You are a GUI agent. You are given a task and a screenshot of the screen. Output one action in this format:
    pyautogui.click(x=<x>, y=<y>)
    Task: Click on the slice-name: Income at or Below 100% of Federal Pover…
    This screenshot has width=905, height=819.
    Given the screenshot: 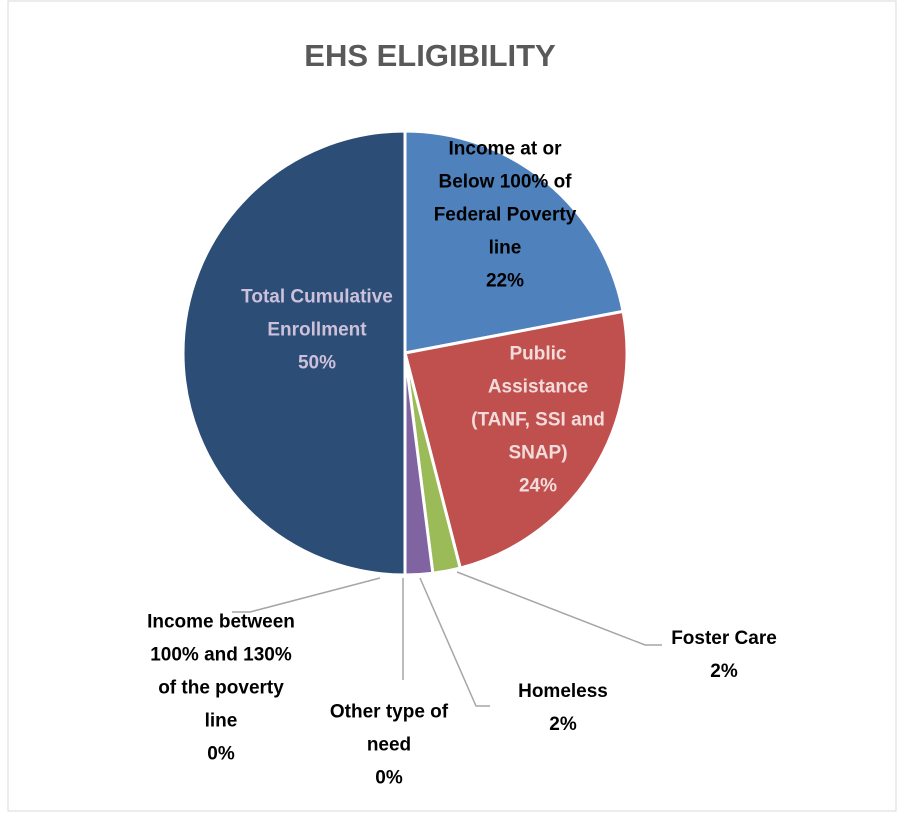 What is the action you would take?
    pyautogui.click(x=505, y=198)
    